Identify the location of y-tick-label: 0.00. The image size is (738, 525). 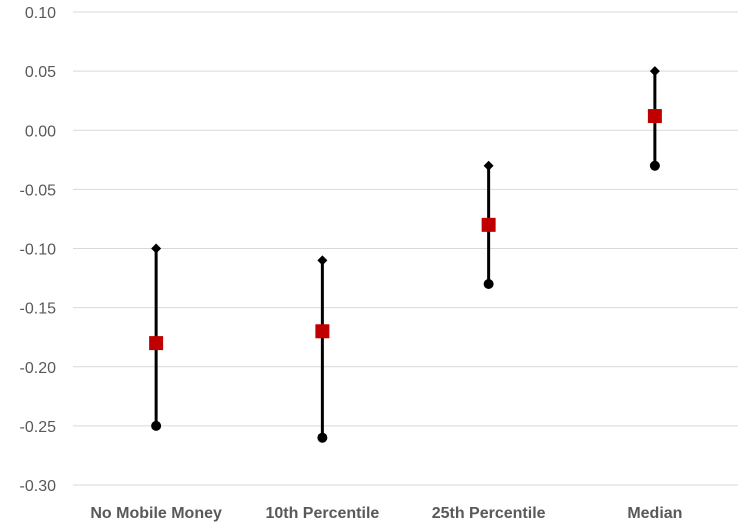
(40, 131).